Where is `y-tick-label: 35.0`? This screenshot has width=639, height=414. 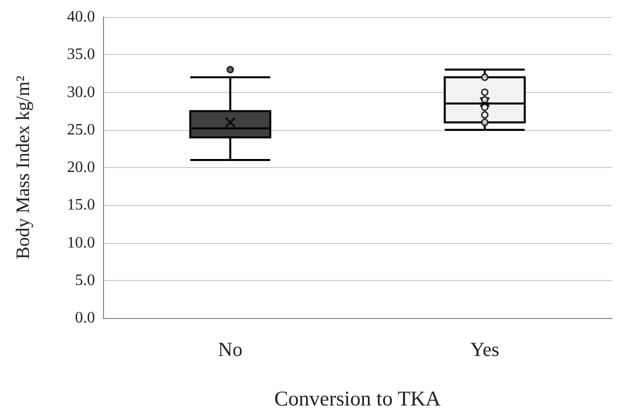
y-tick-label: 35.0 is located at coordinates (81, 55).